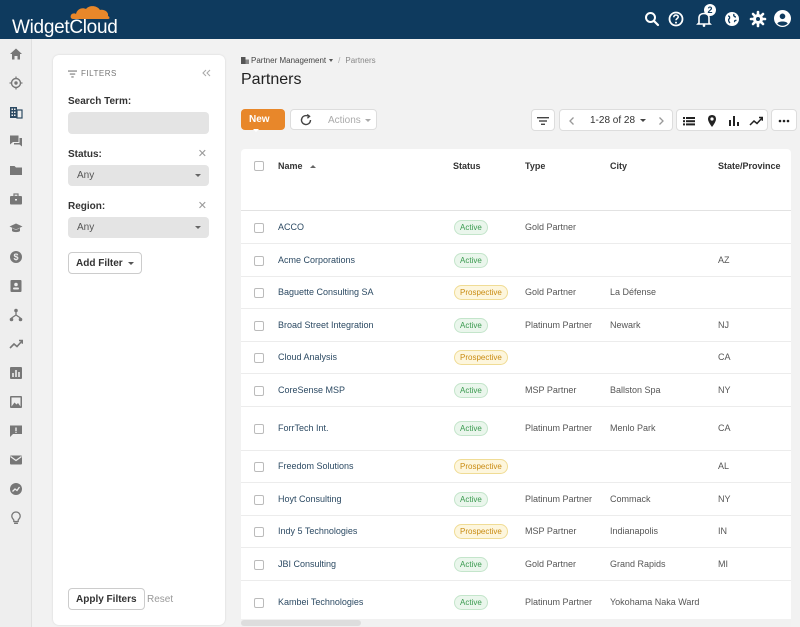 This screenshot has height=627, width=800. What do you see at coordinates (732, 19) in the screenshot?
I see `globe-icon` at bounding box center [732, 19].